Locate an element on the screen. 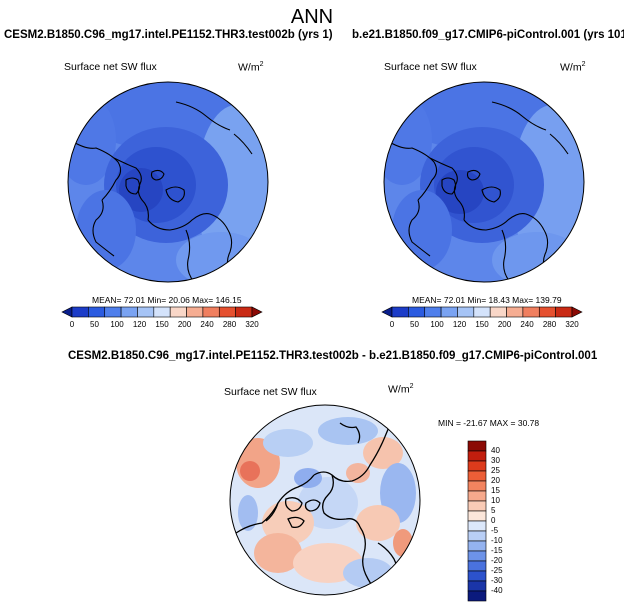 The height and width of the screenshot is (610, 624). panel1-colorbar-tick-label: 0 is located at coordinates (72, 324).